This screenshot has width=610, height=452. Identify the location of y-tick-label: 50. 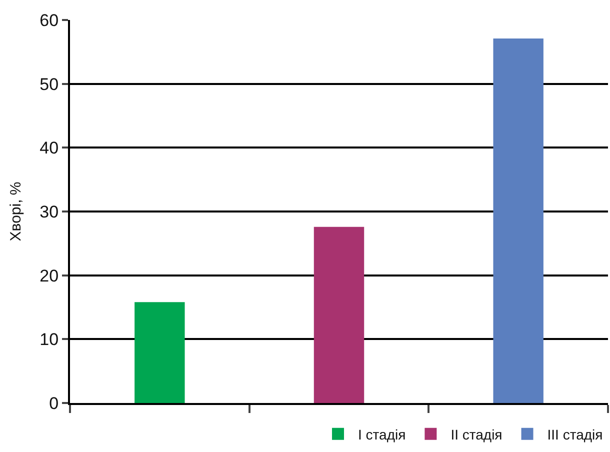
(49, 84).